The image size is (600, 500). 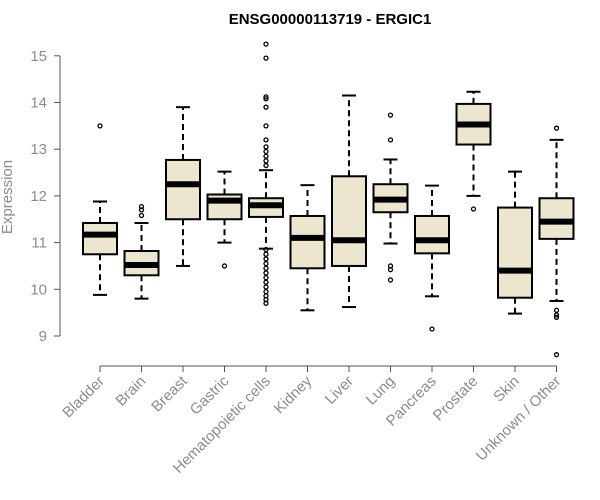 I want to click on y-tick-label: 14, so click(x=38, y=103).